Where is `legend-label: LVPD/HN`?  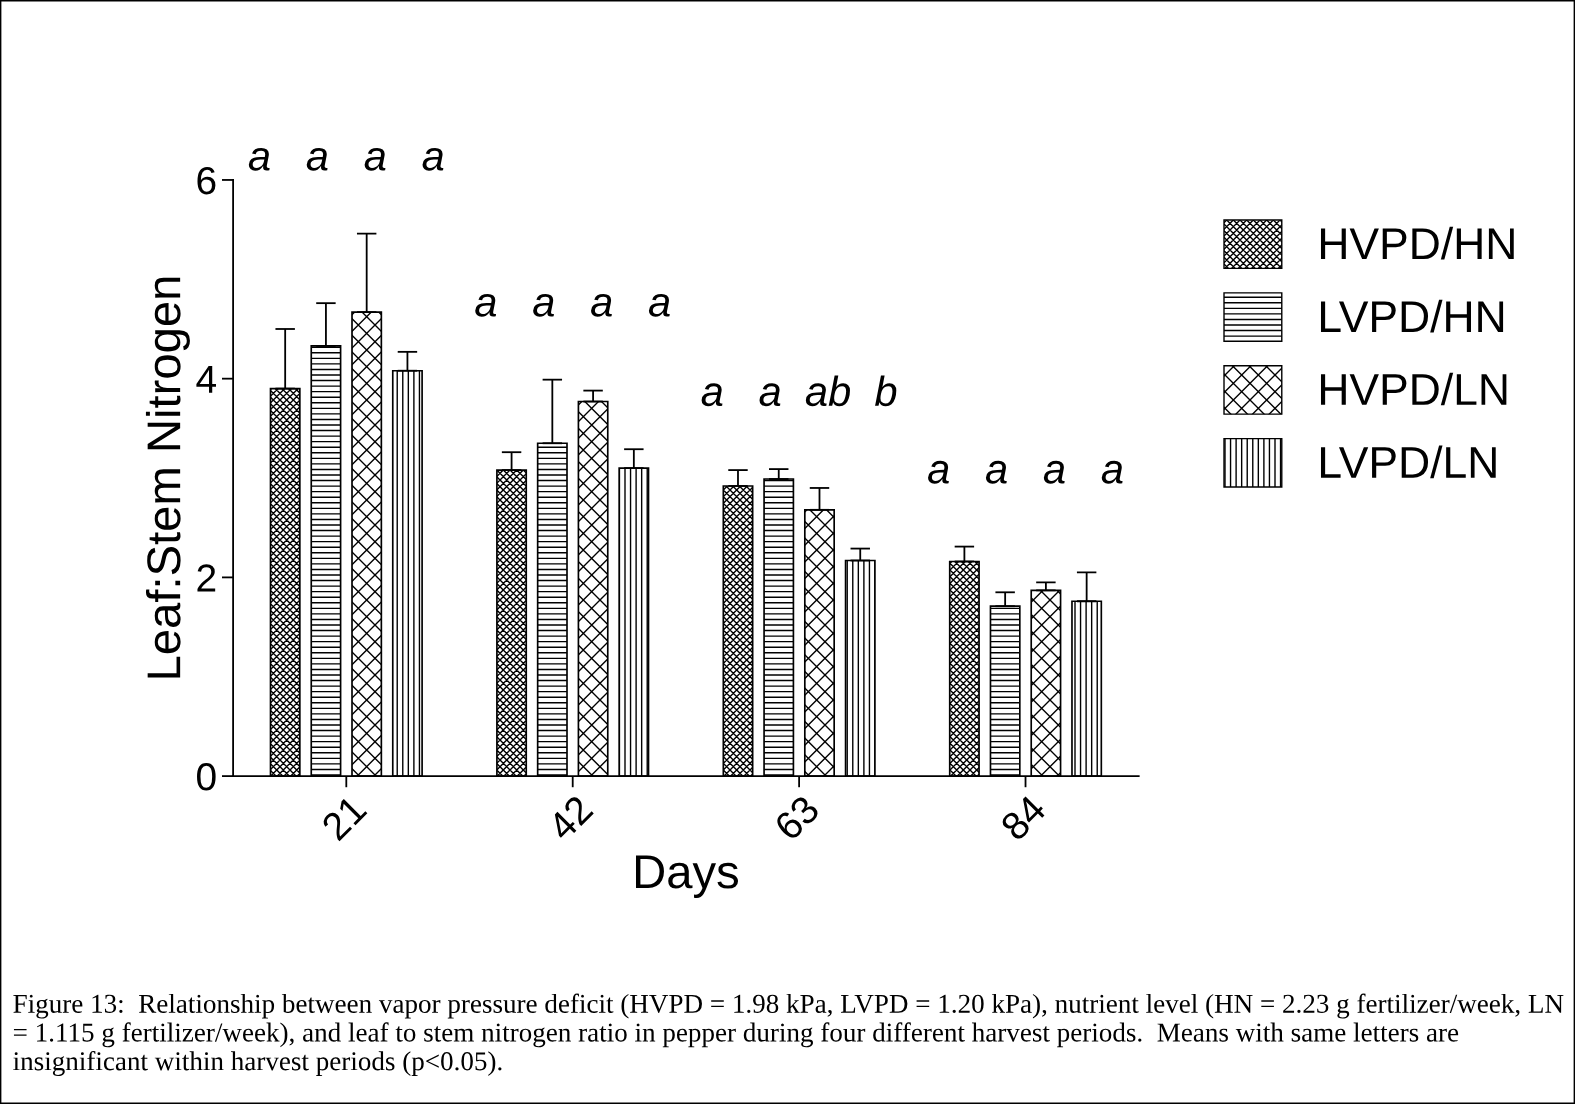 legend-label: LVPD/HN is located at coordinates (1412, 316).